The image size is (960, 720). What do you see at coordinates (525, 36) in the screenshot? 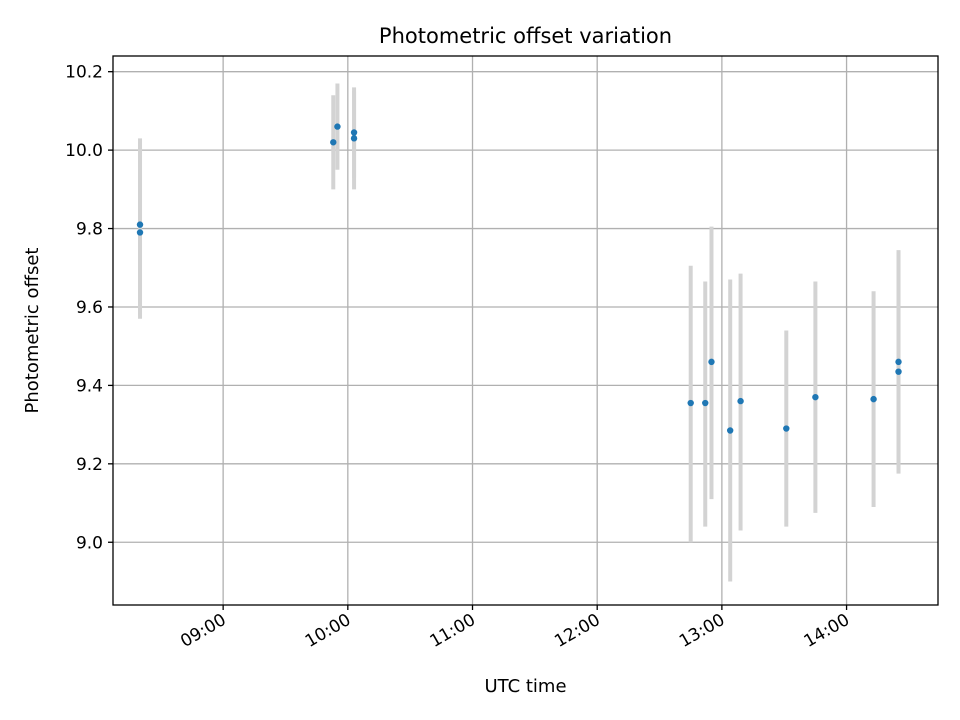
I see `chart-title: Photometric offset variation` at bounding box center [525, 36].